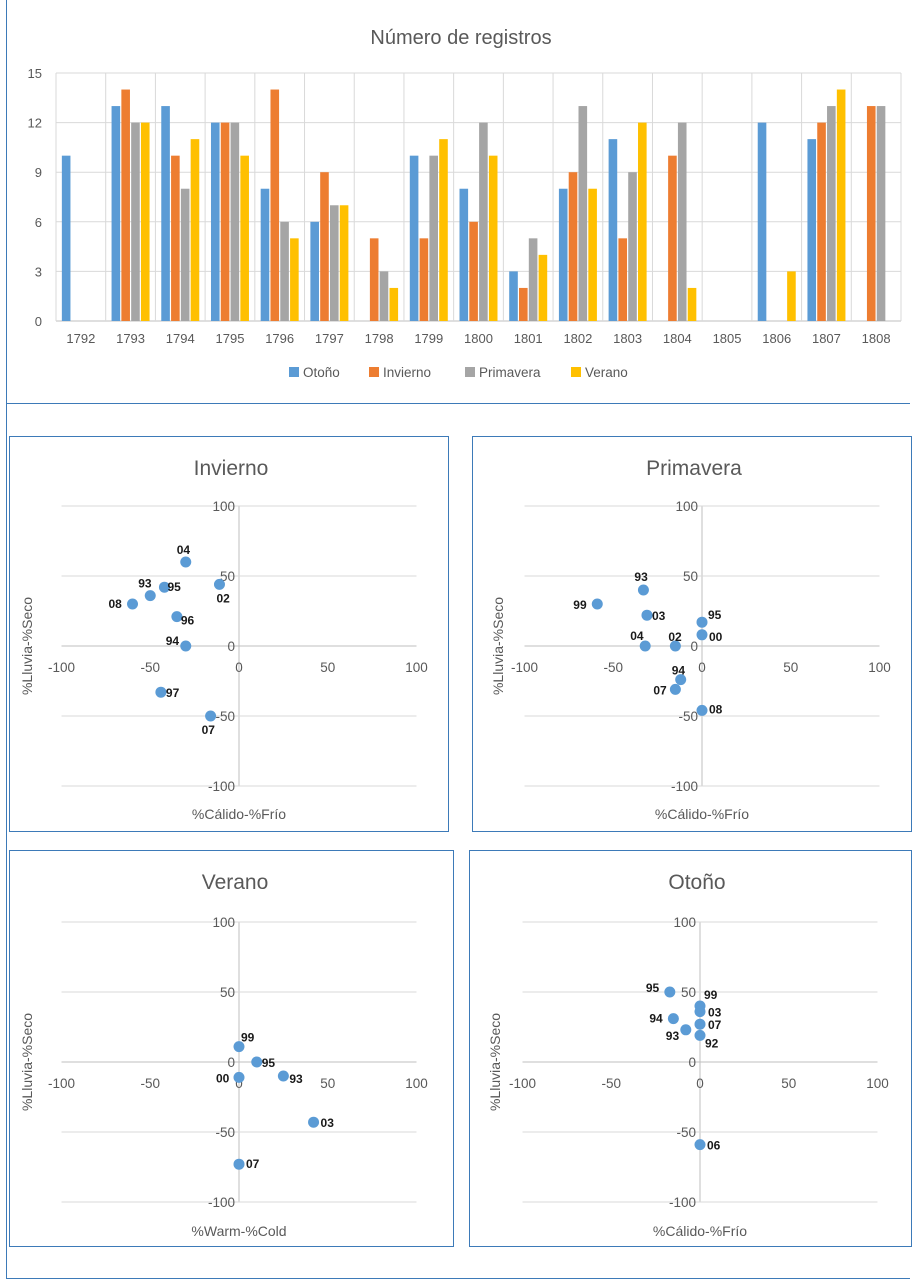 The width and height of the screenshot is (912, 1285). Describe the element at coordinates (80, 338) in the screenshot. I see `x-tick-label: 1792` at that location.